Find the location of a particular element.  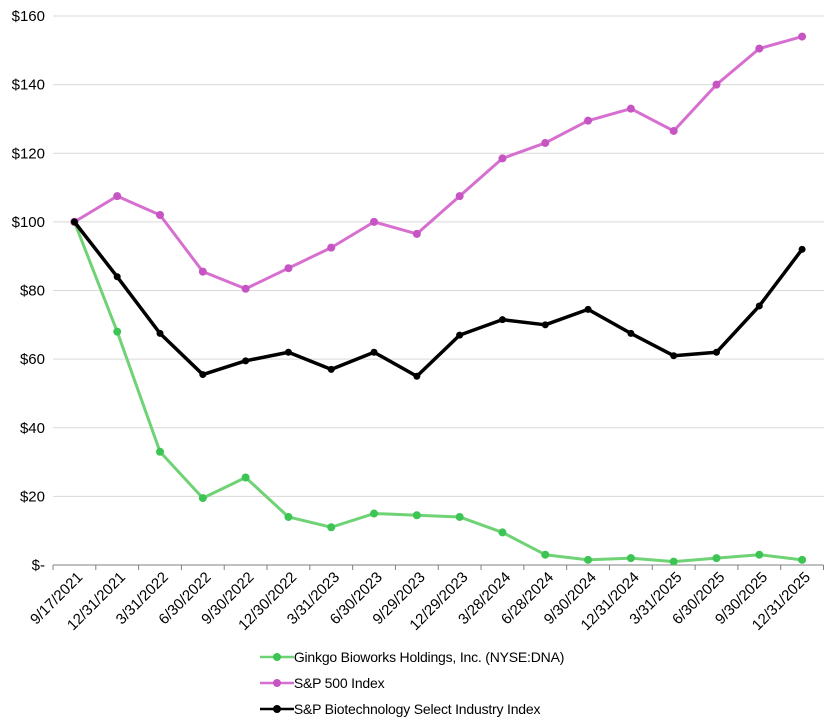

y-axis-tick-label: $- is located at coordinates (38, 565).